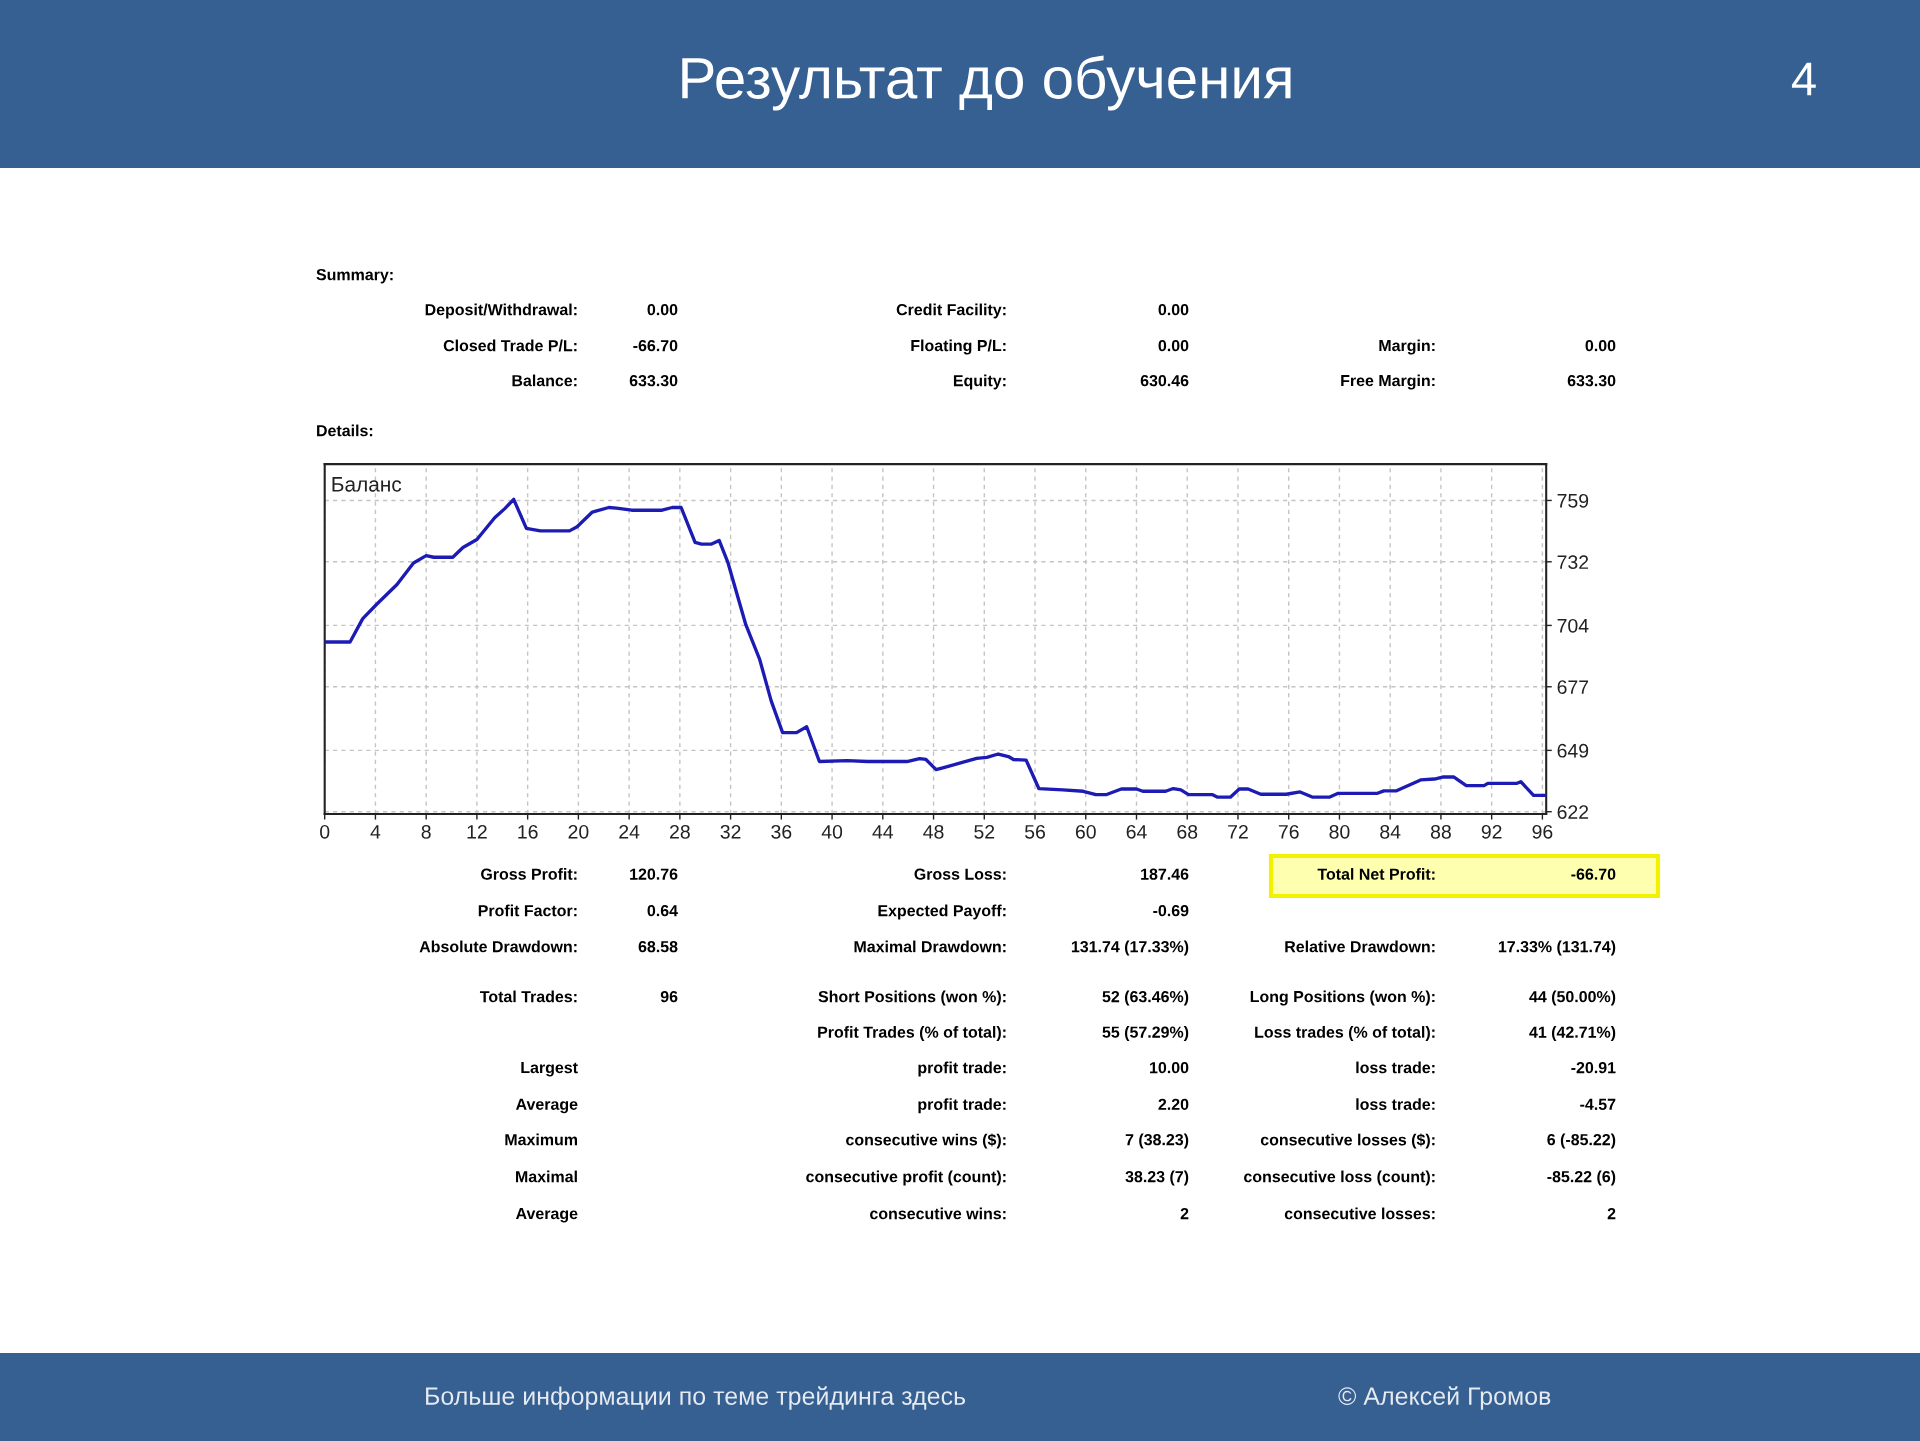 This screenshot has width=1920, height=1441. What do you see at coordinates (1157, 1141) in the screenshot?
I see `text: 7 (38.23)` at bounding box center [1157, 1141].